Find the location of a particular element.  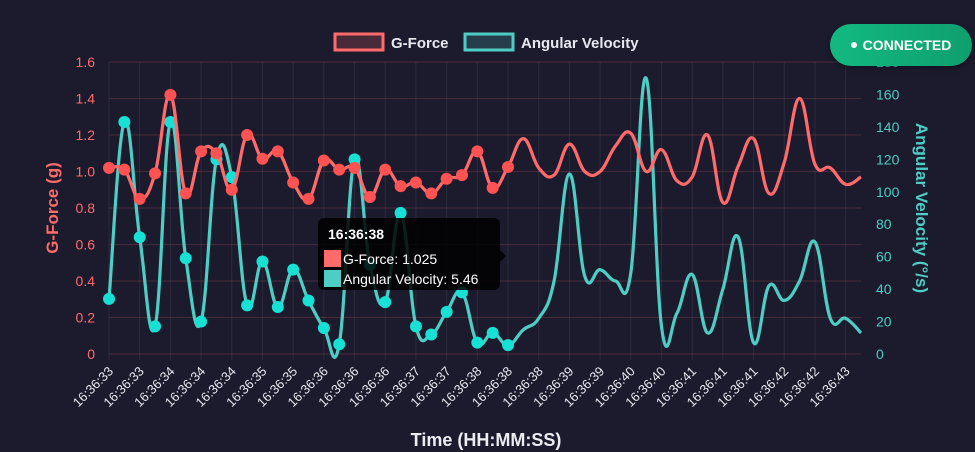

legend-label-gforce: G-Force is located at coordinates (420, 43).